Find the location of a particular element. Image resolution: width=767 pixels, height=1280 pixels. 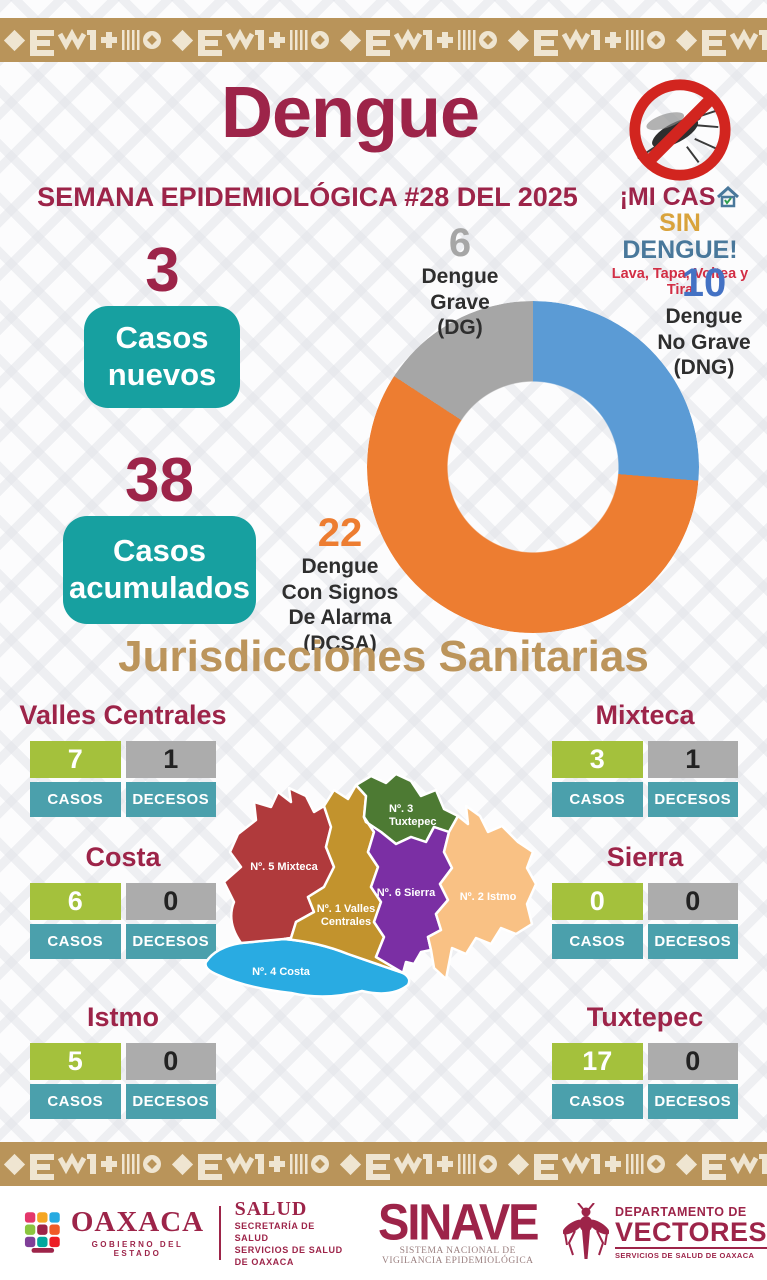

card-tuxtepec: Tuxtepec 17 0 CASOS DECESOS is located at coordinates (645, 1060).